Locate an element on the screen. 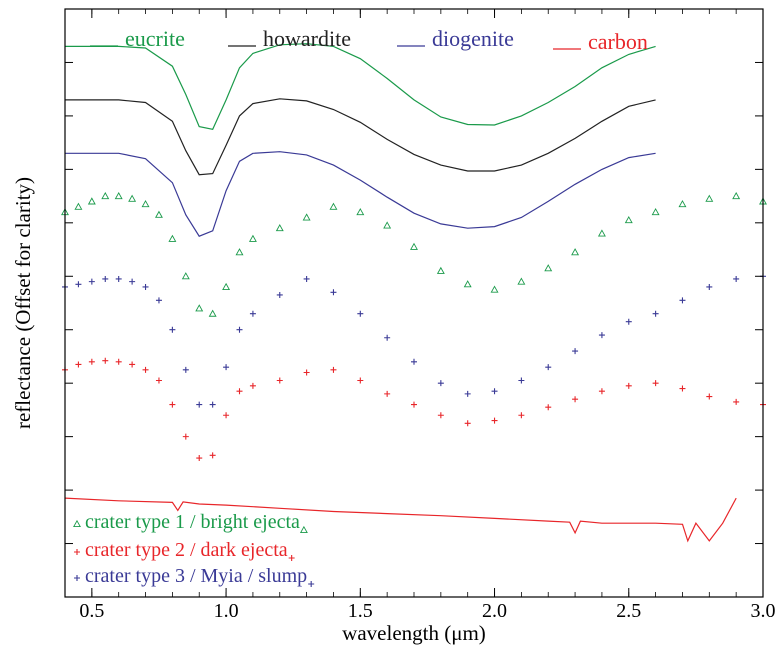 This screenshot has width=778, height=654. x-tick-label: 2.0 is located at coordinates (494, 611).